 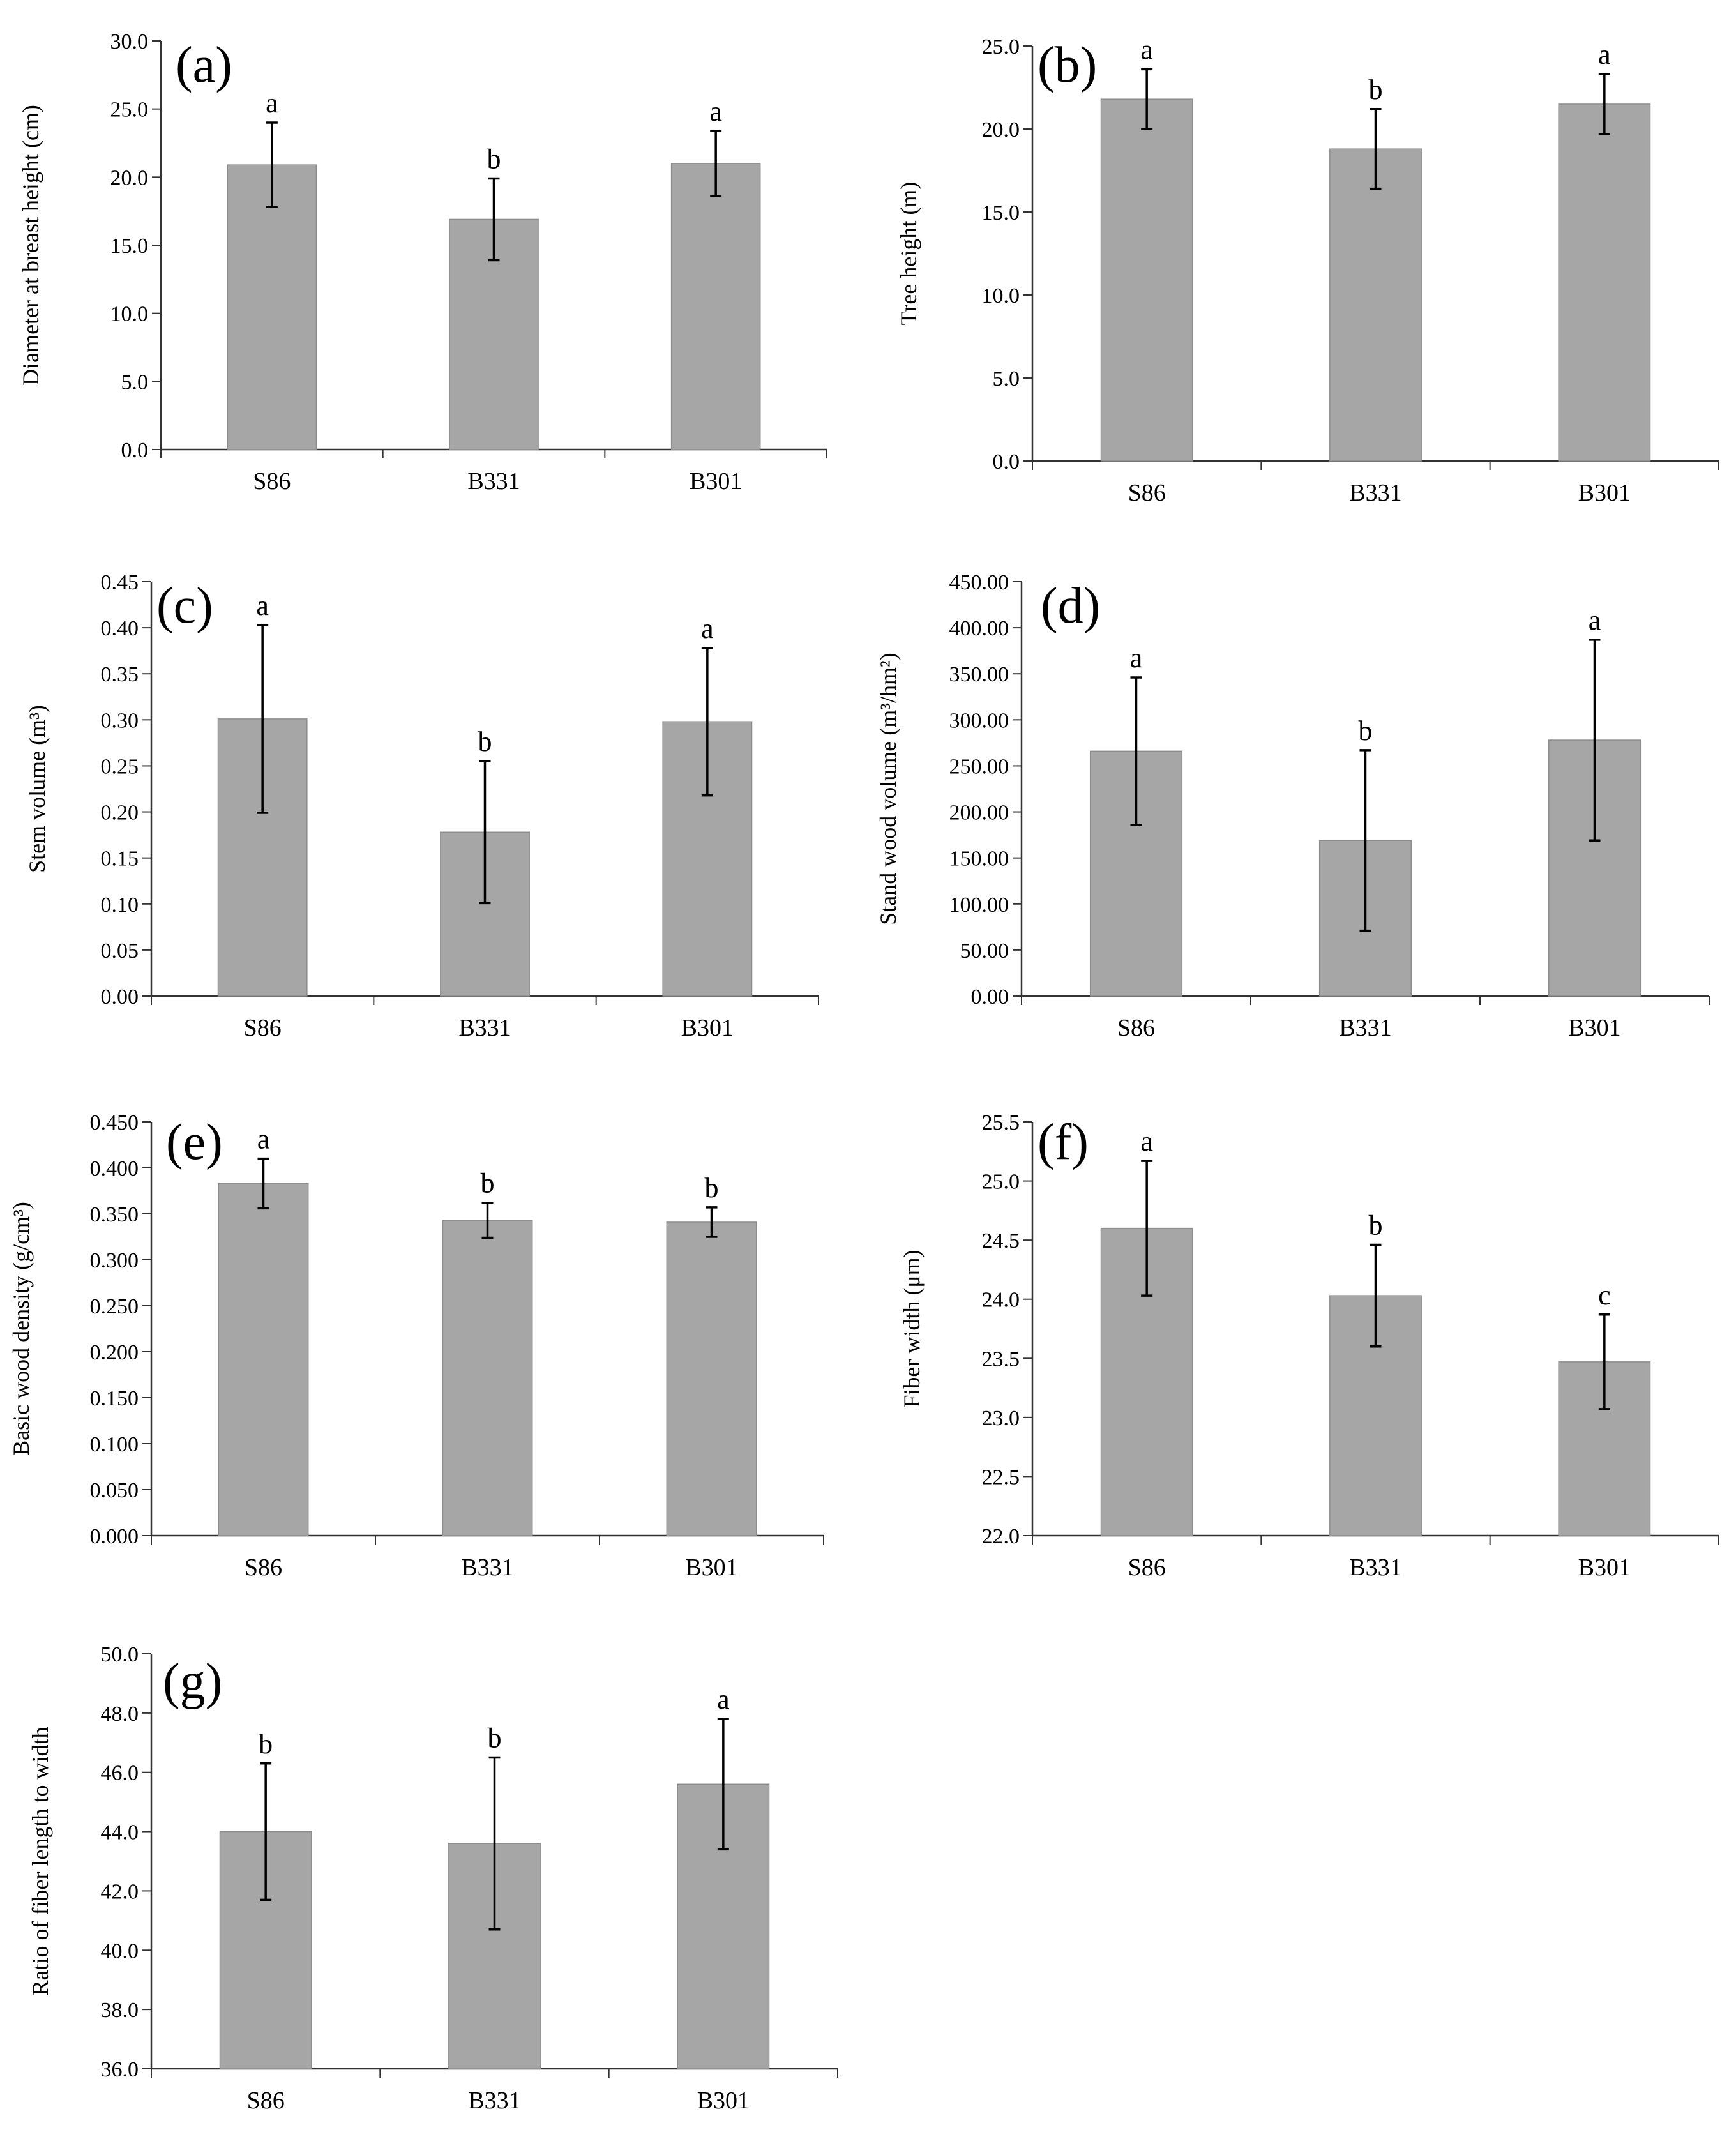 What do you see at coordinates (1001, 1419) in the screenshot?
I see `y-tick-label: 23.0` at bounding box center [1001, 1419].